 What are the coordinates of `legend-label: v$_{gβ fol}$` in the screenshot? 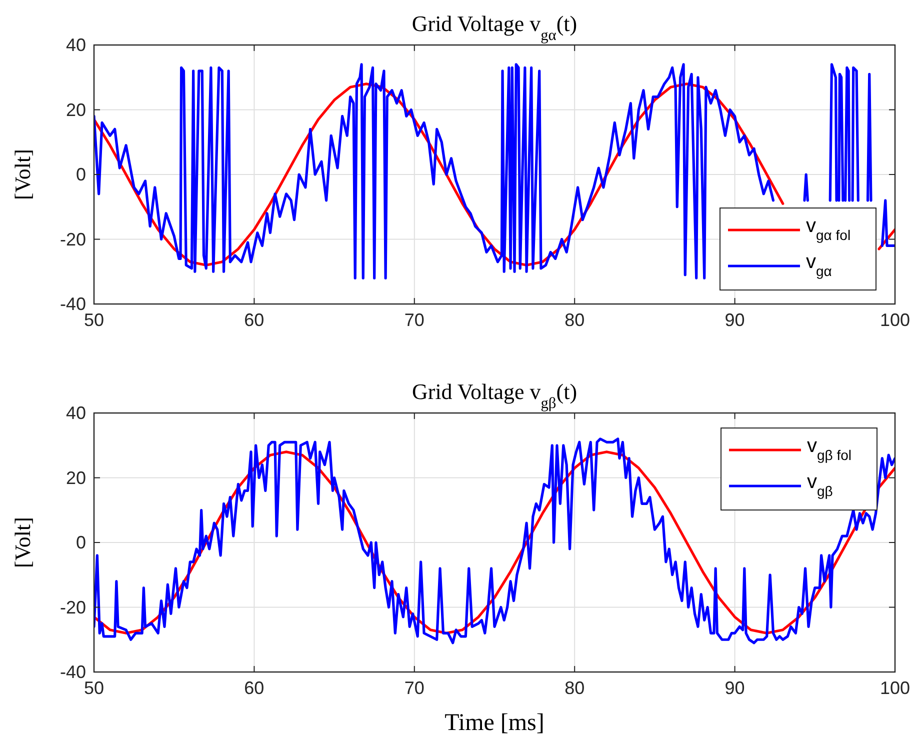 It's located at (829, 449).